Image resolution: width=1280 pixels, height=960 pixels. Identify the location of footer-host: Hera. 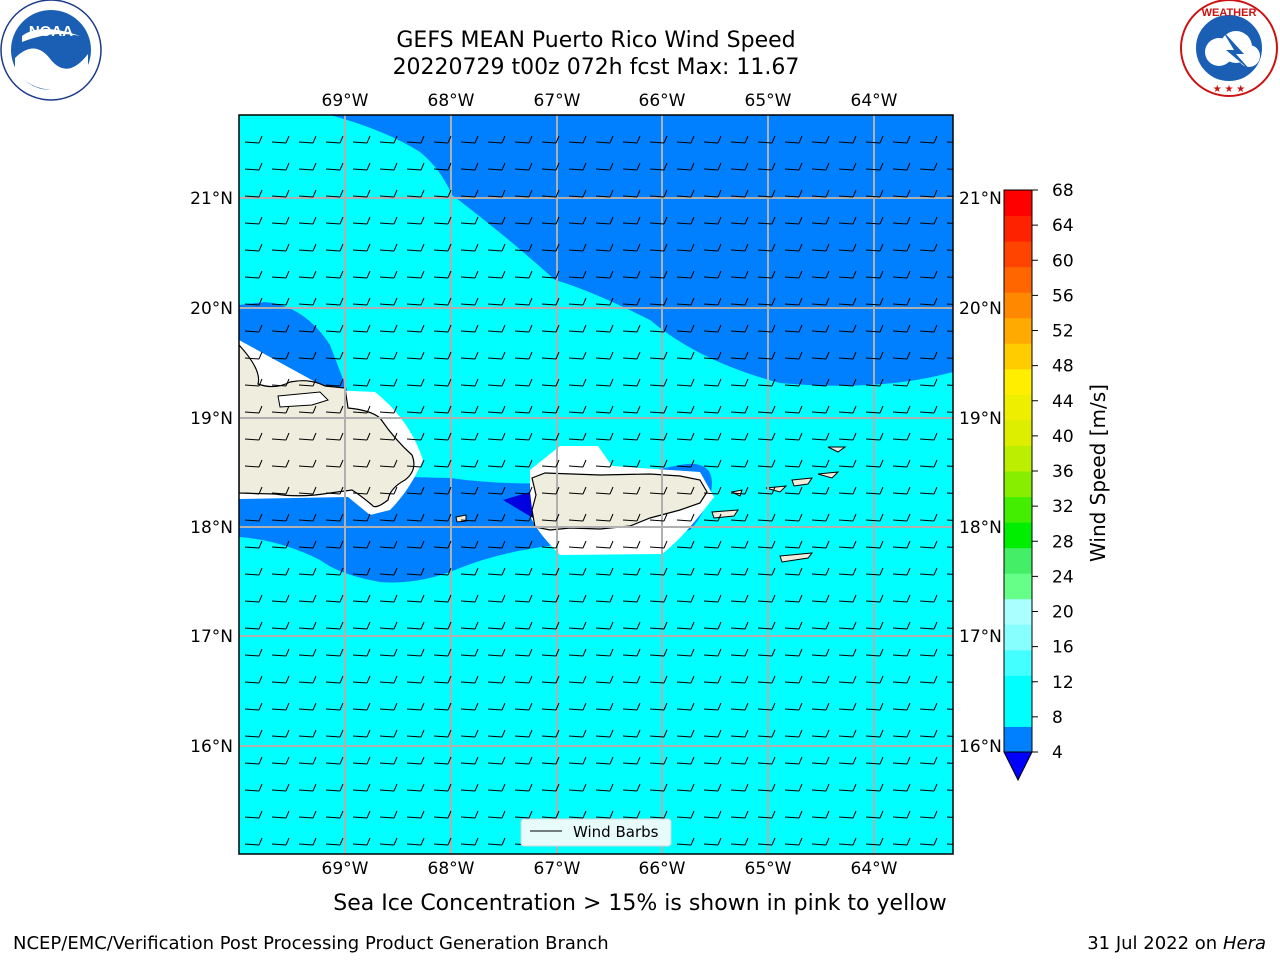
(1244, 943).